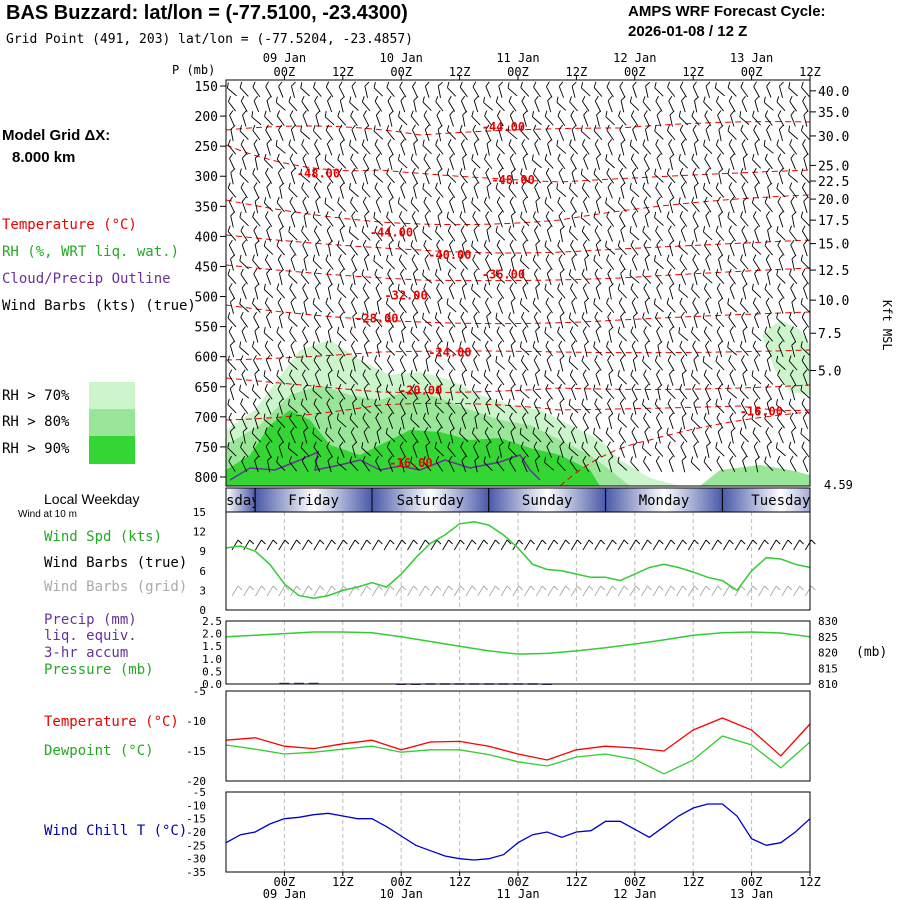 This screenshot has width=900, height=900. What do you see at coordinates (258, 591) in the screenshot?
I see `wind-barb-10m-grid` at bounding box center [258, 591].